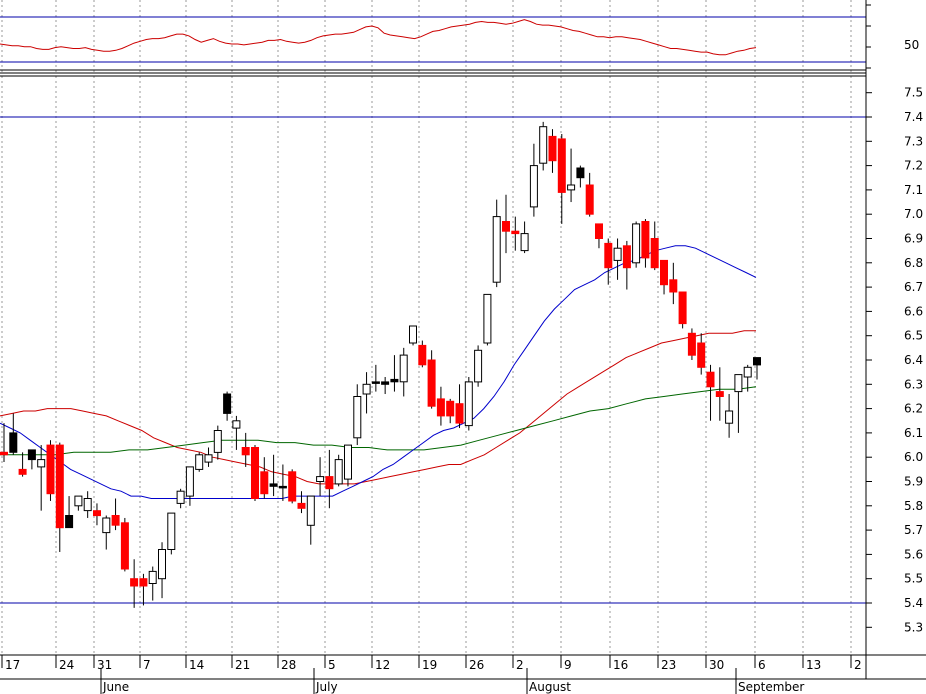 This screenshot has height=694, width=926. I want to click on price-tick-label: 5.7, so click(913, 530).